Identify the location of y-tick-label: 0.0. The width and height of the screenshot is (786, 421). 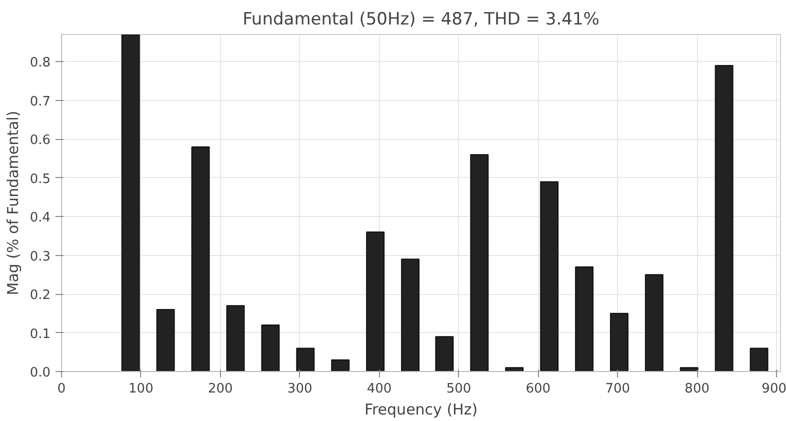
(40, 373).